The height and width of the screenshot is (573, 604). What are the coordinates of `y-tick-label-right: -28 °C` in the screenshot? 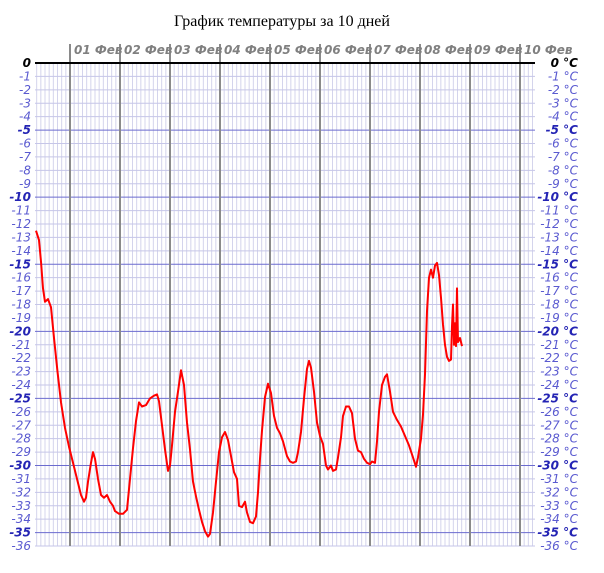 It's located at (559, 439).